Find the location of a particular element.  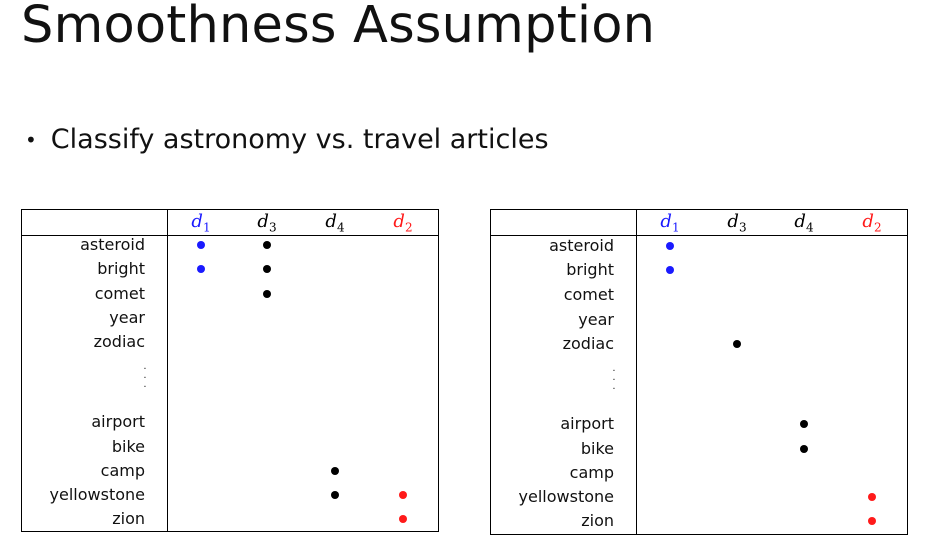

slide-title: Smoothness Assumption is located at coordinates (338, 27).